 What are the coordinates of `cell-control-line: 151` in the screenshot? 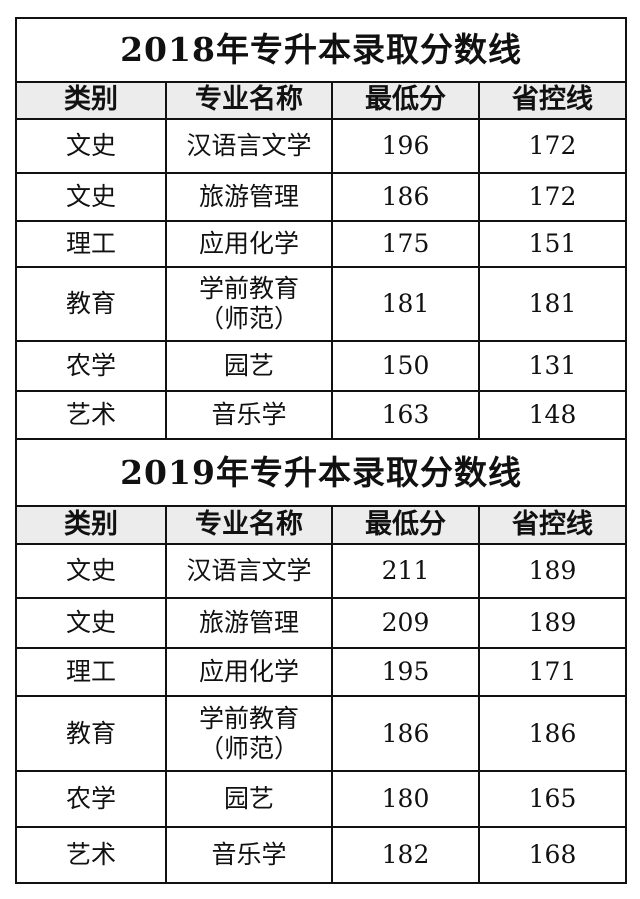 It's located at (552, 244).